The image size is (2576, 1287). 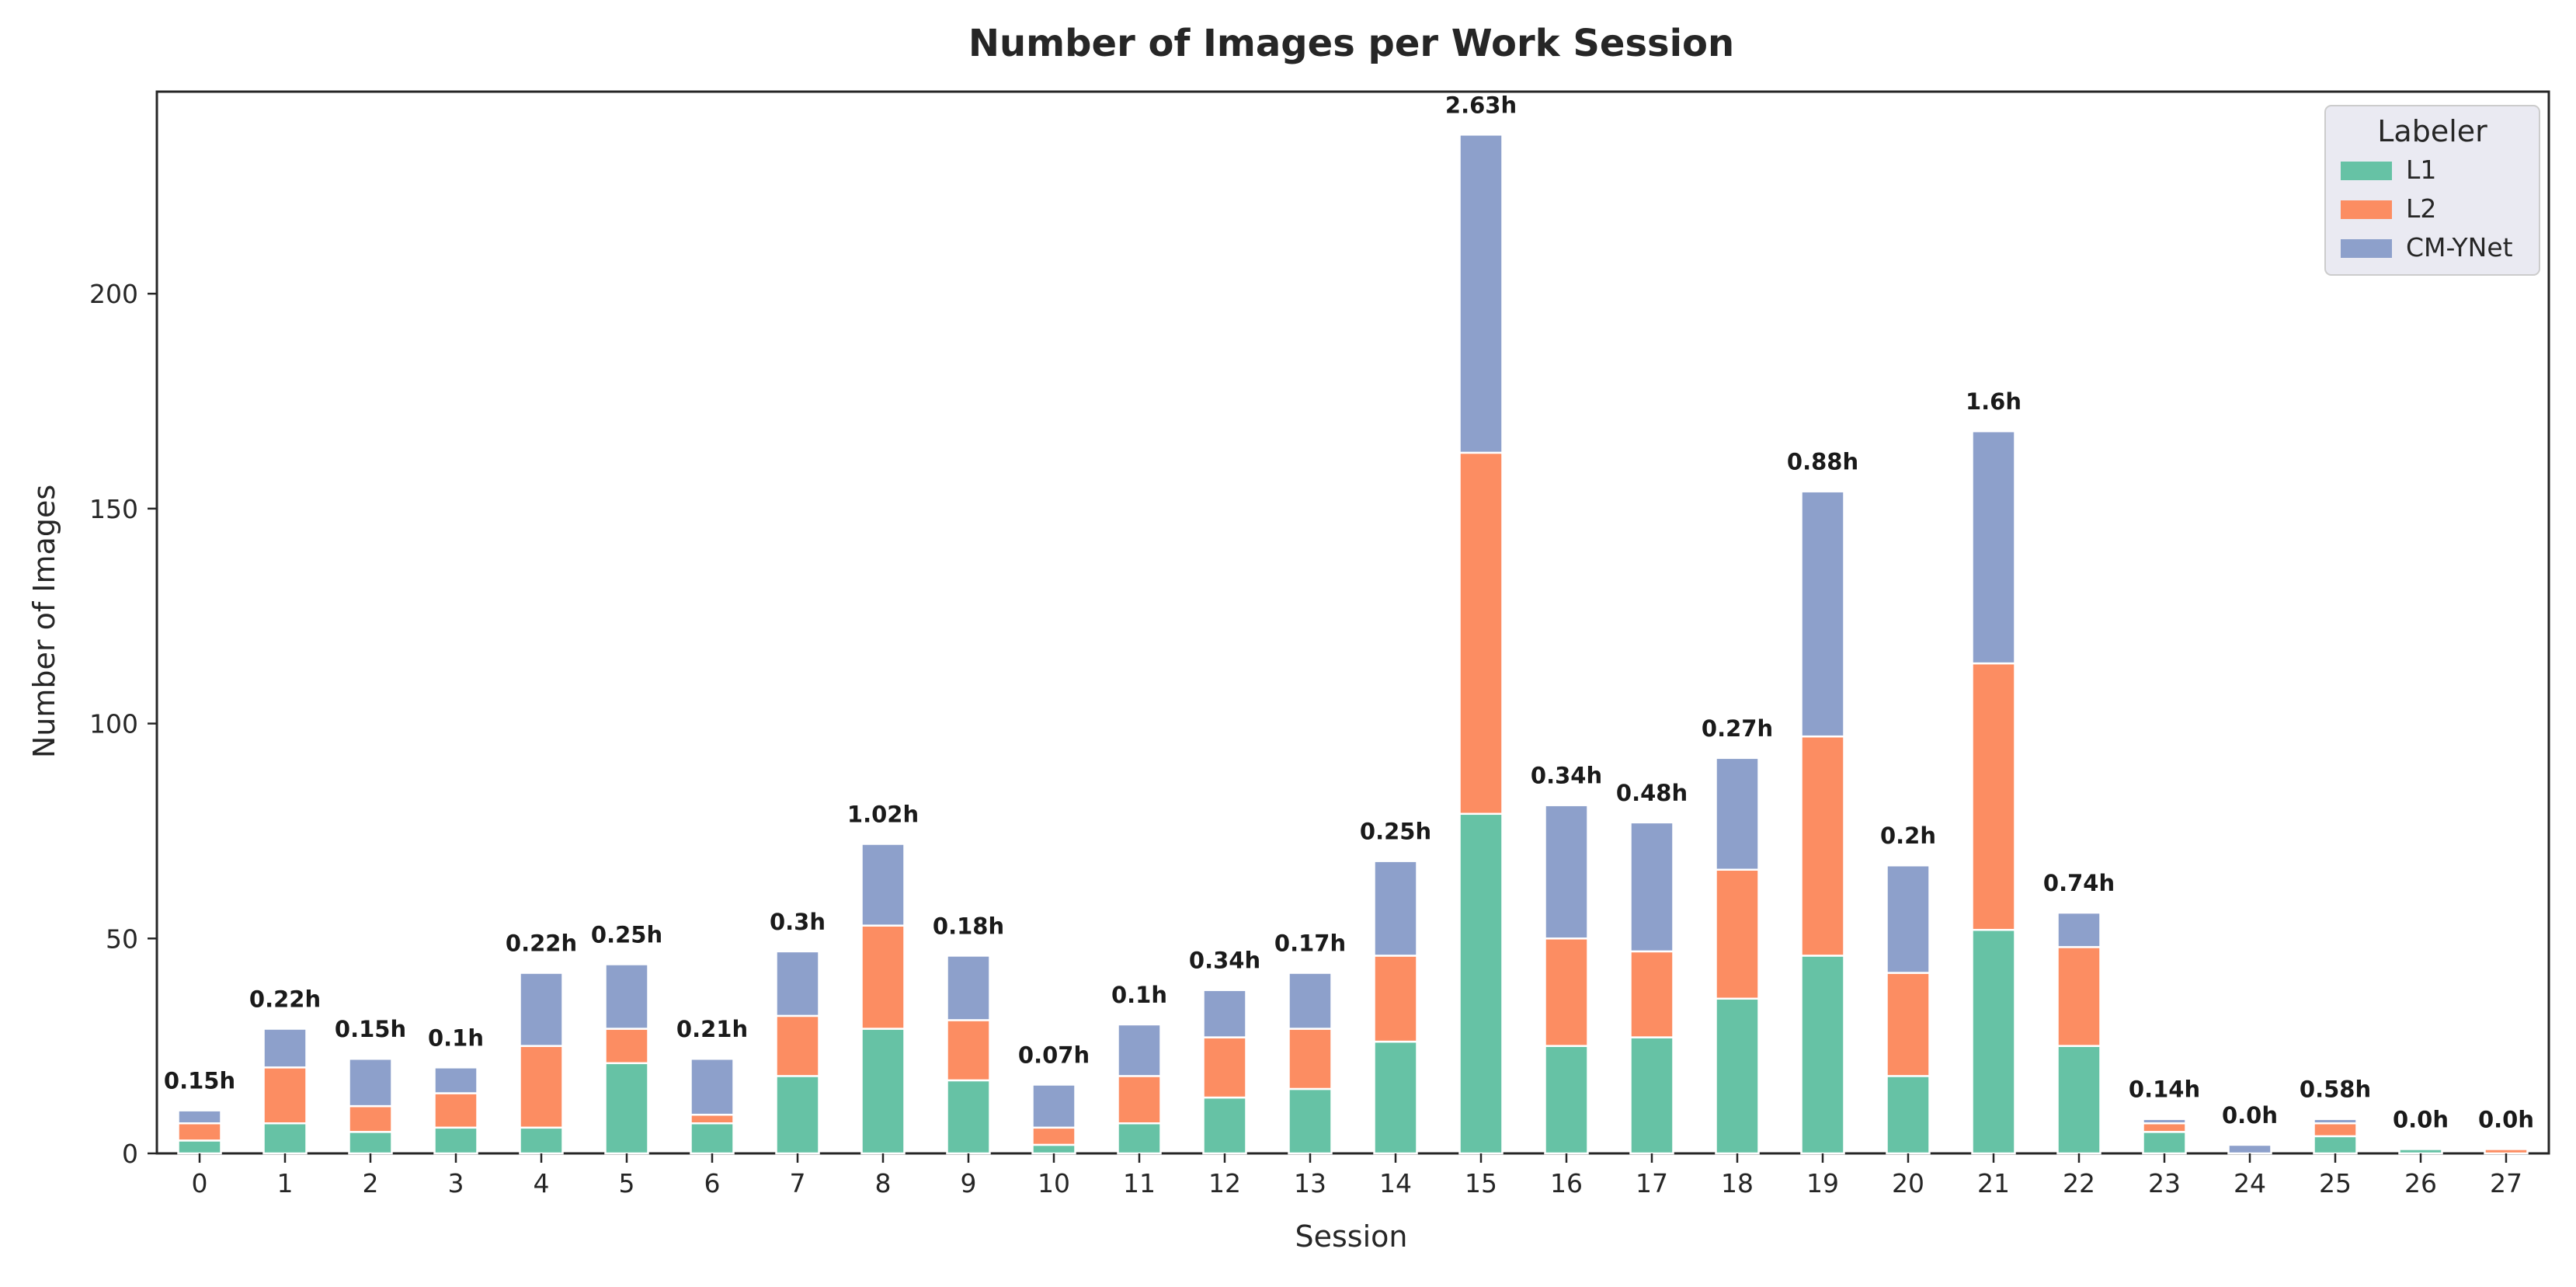 I want to click on x-tick-label: 6, so click(x=712, y=1183).